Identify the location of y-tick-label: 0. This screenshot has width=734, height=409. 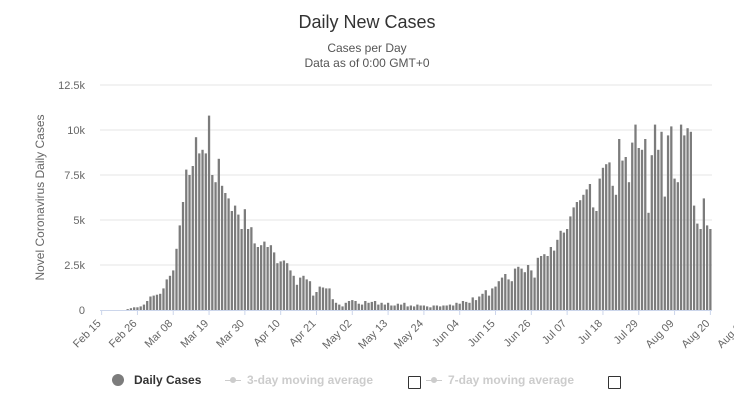
(82, 311).